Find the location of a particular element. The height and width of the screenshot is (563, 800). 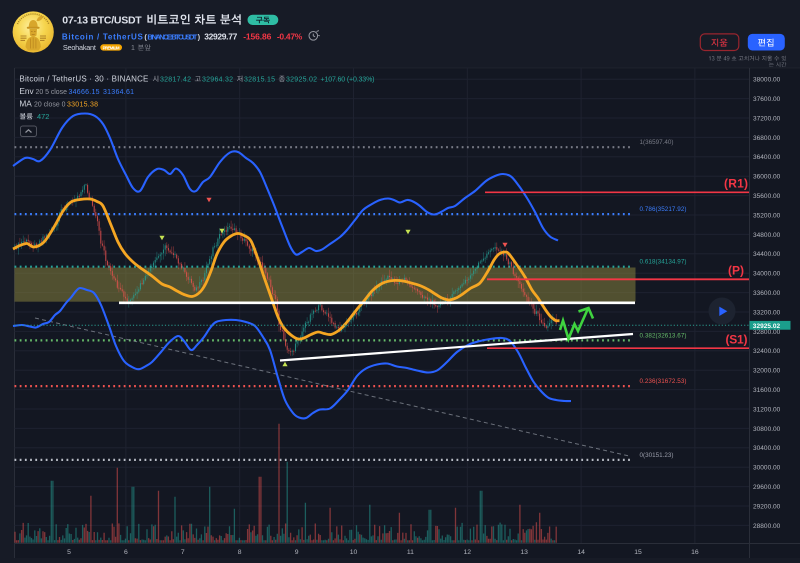

svg-text: 30800.00 is located at coordinates (767, 429).